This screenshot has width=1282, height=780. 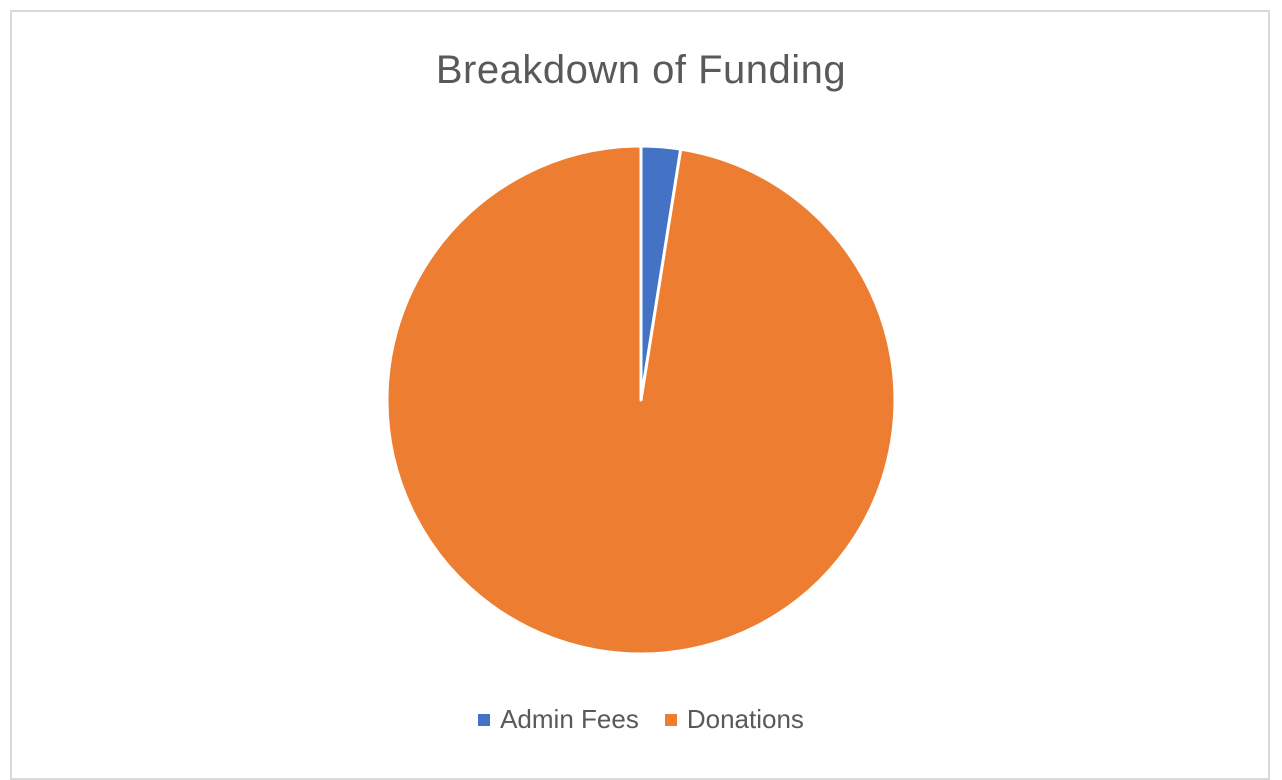 What do you see at coordinates (484, 719) in the screenshot?
I see `legend-swatch-admin-fees` at bounding box center [484, 719].